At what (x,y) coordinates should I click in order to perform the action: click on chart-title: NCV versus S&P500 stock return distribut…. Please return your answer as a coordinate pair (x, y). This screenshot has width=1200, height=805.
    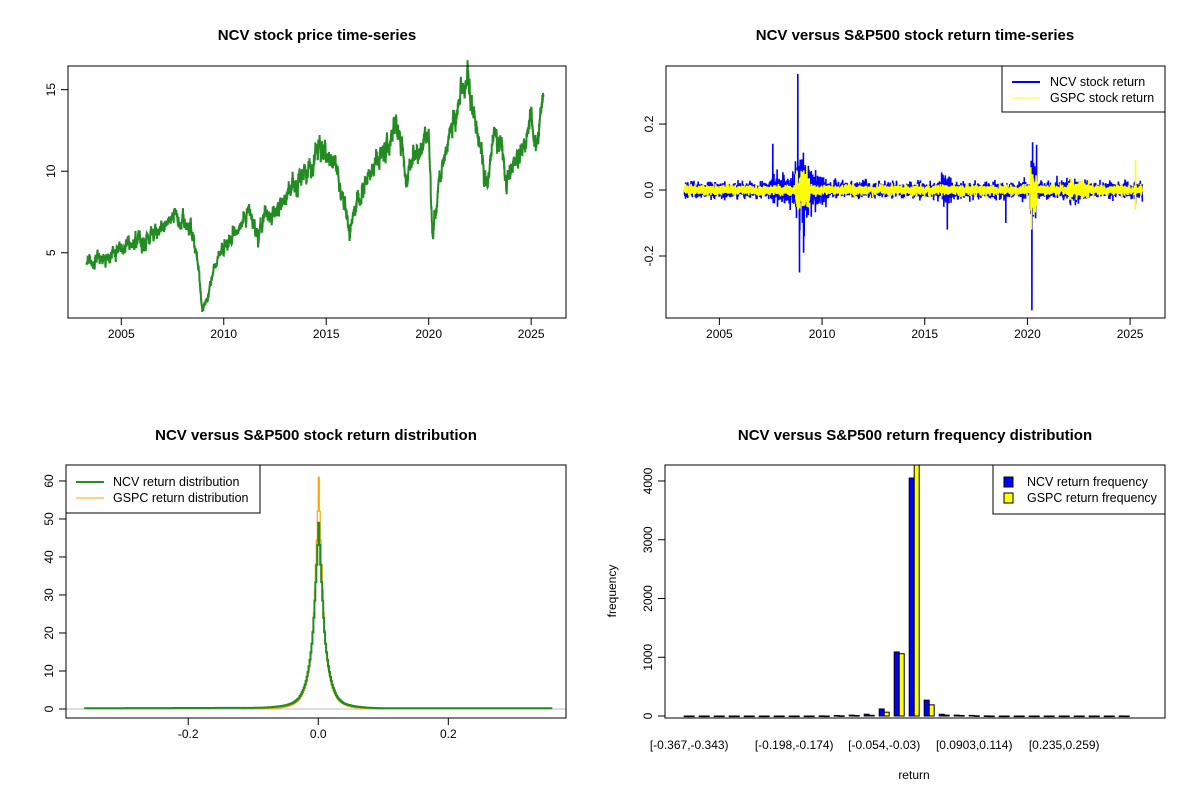
    Looking at the image, I should click on (316, 435).